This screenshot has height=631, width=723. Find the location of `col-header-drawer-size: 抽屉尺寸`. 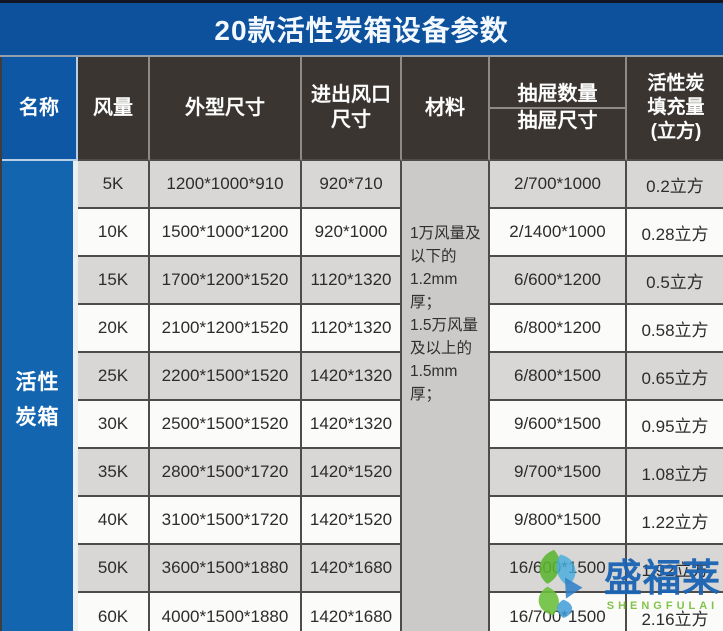

col-header-drawer-size: 抽屉尺寸 is located at coordinates (557, 121).